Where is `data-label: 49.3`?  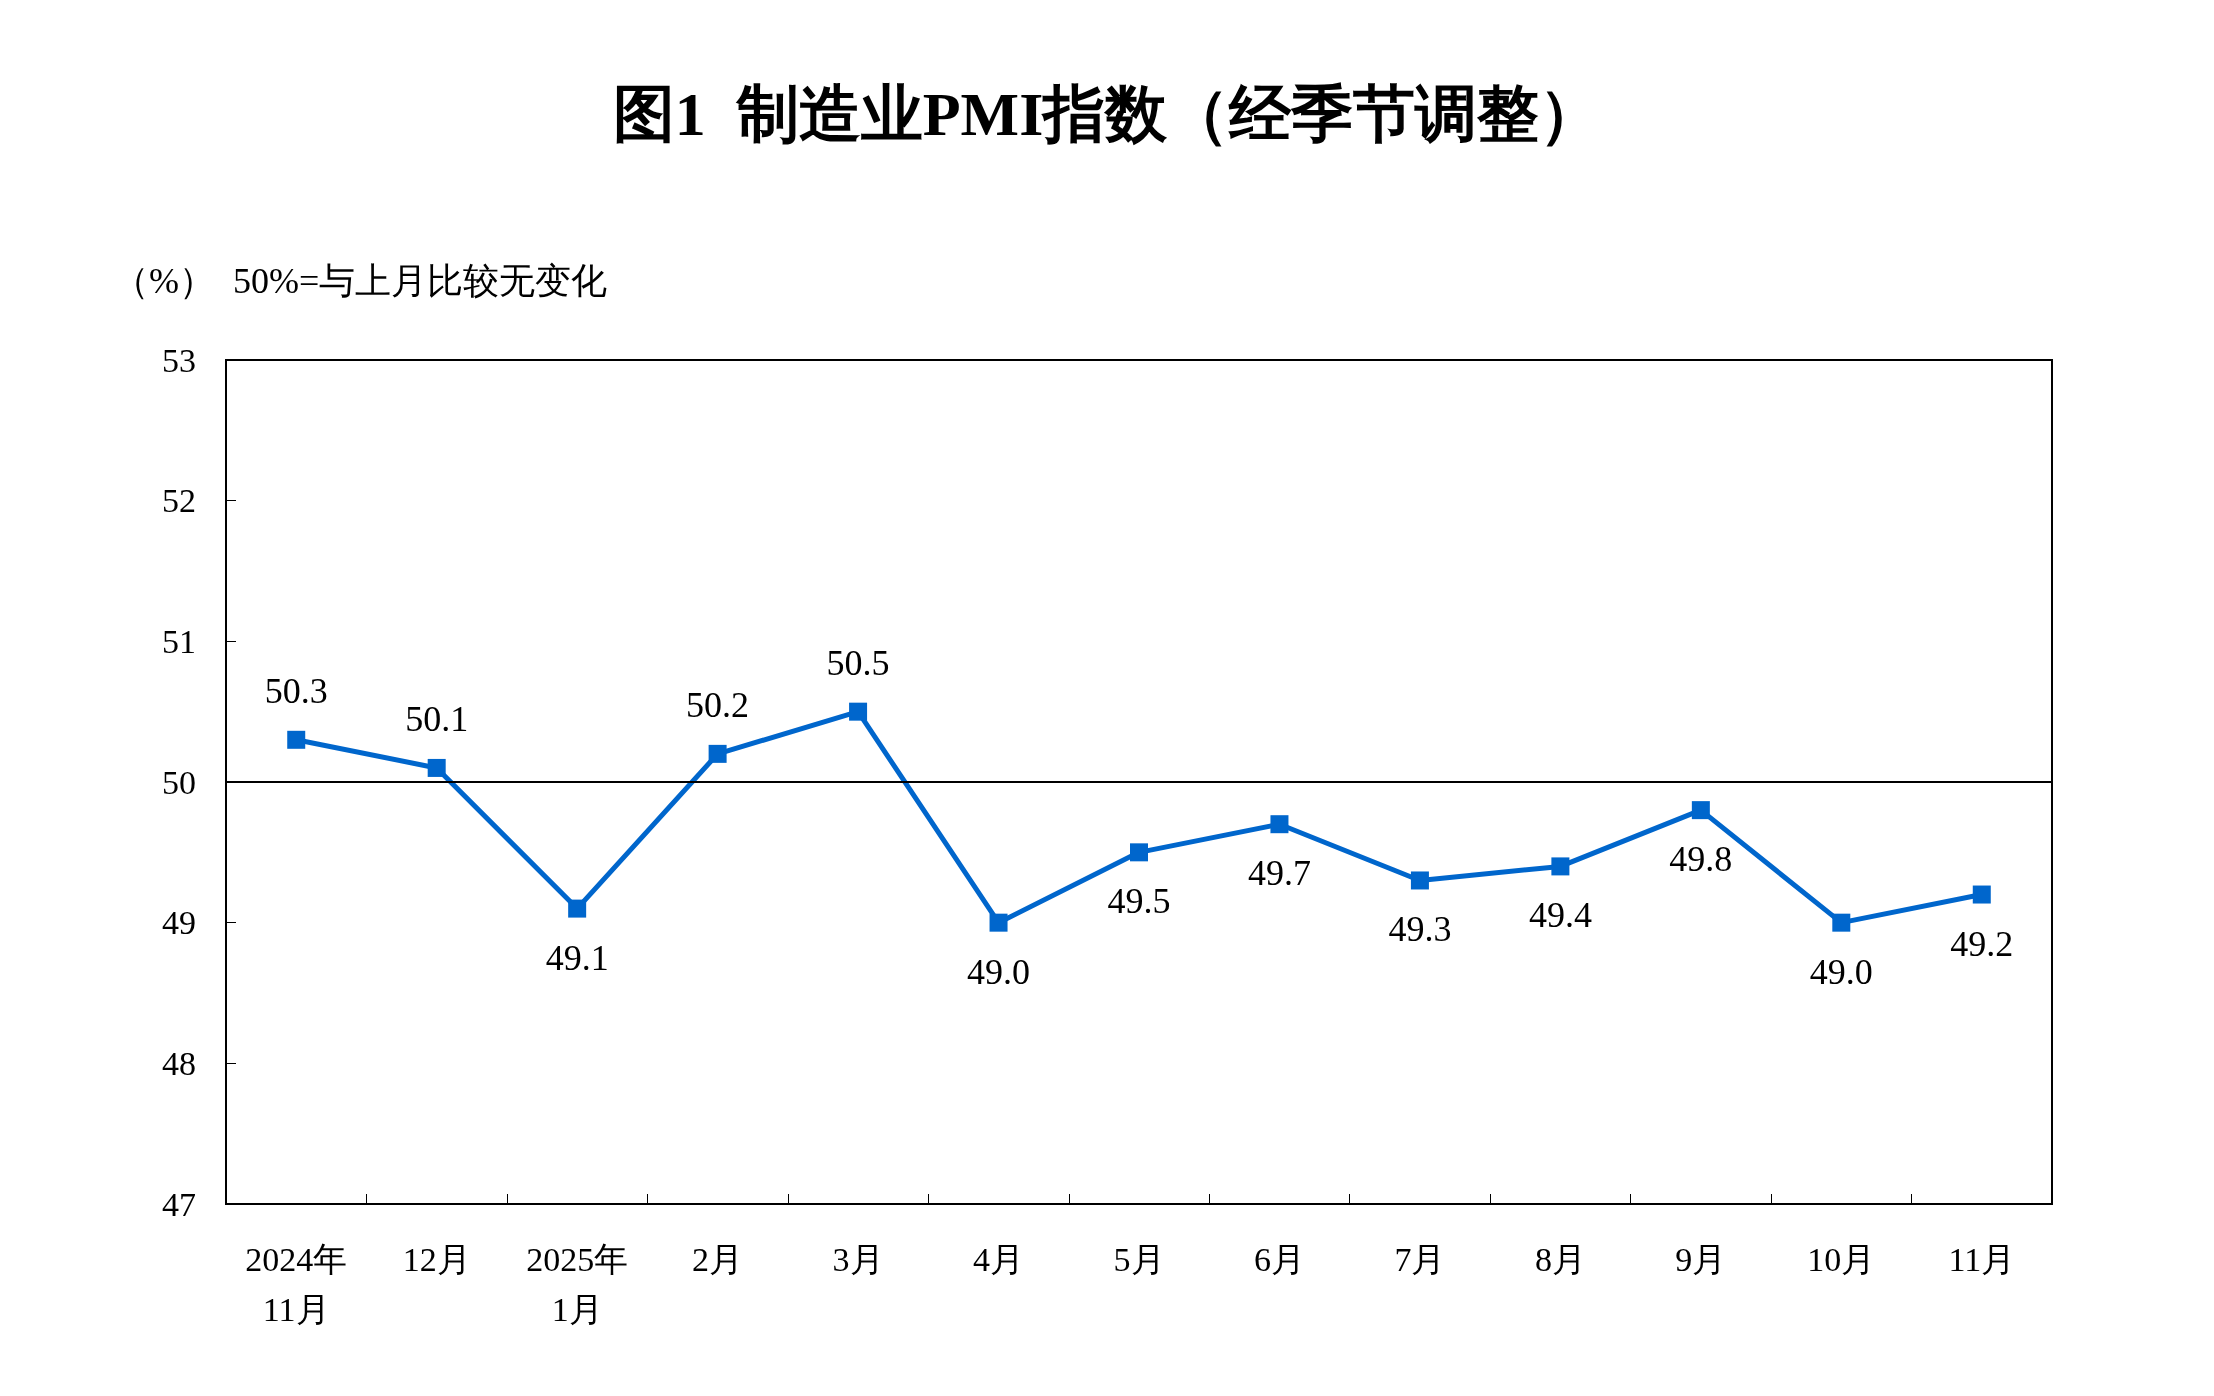
data-label: 49.3 is located at coordinates (1420, 929).